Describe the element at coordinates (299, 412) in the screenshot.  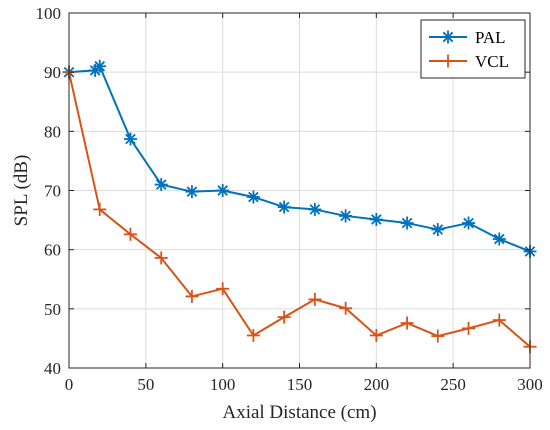
I see `x-axis-label: Axial Distance (cm)` at that location.